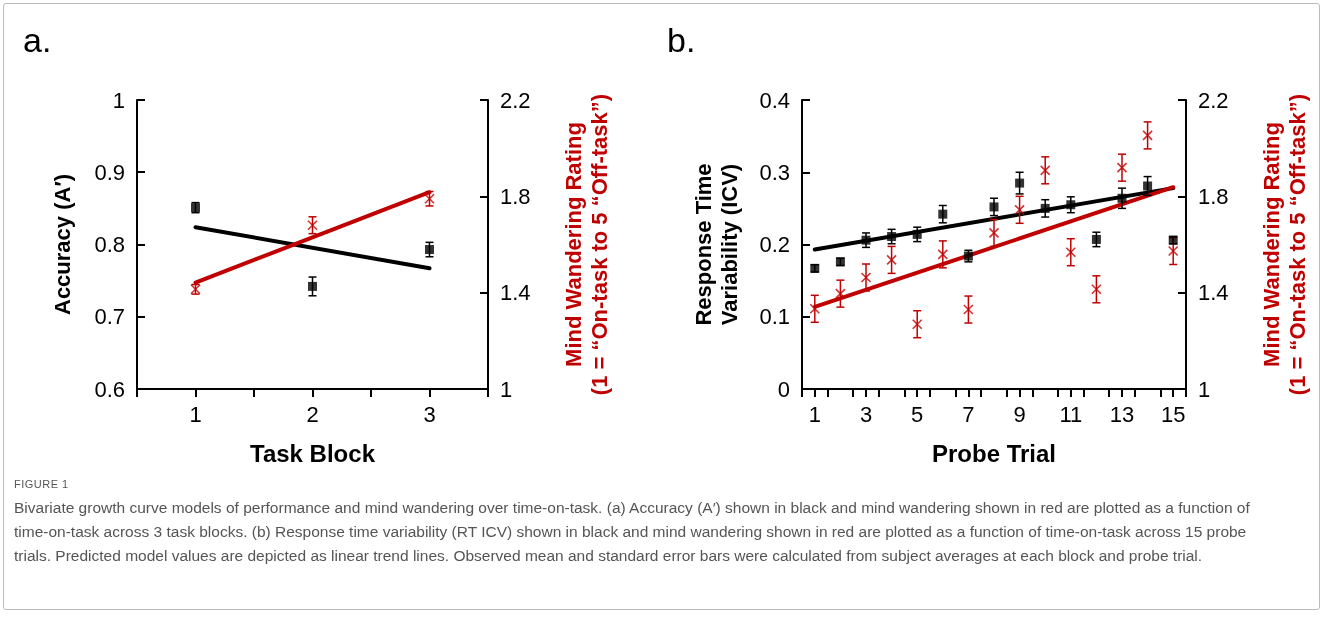 The height and width of the screenshot is (619, 1325). What do you see at coordinates (62, 244) in the screenshot?
I see `y-axis-title: Accuracy (A′)` at bounding box center [62, 244].